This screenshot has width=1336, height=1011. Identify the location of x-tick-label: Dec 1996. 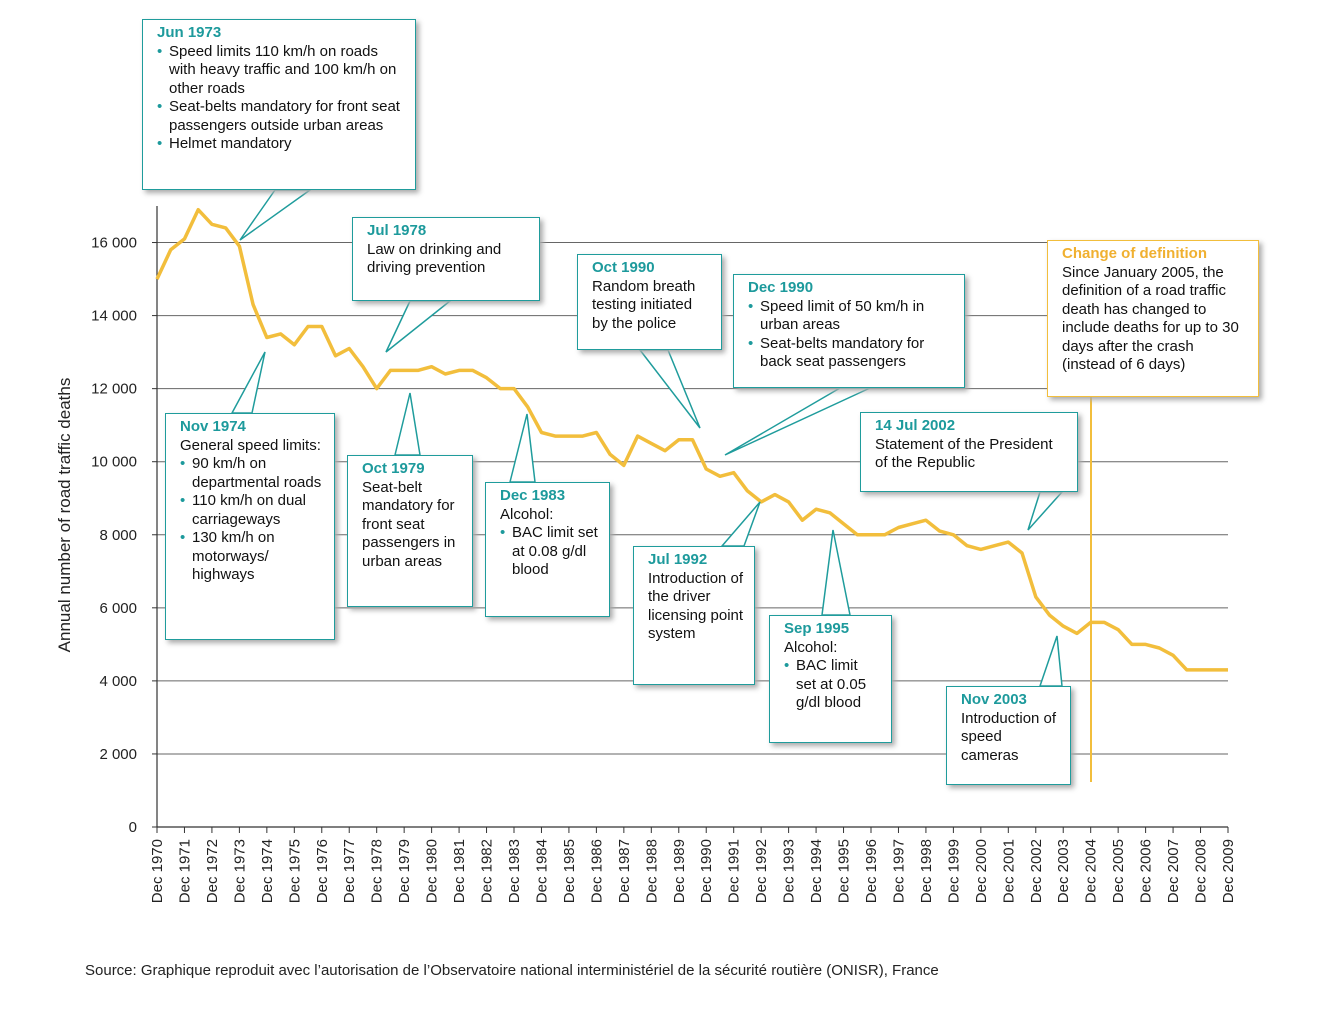
(871, 871).